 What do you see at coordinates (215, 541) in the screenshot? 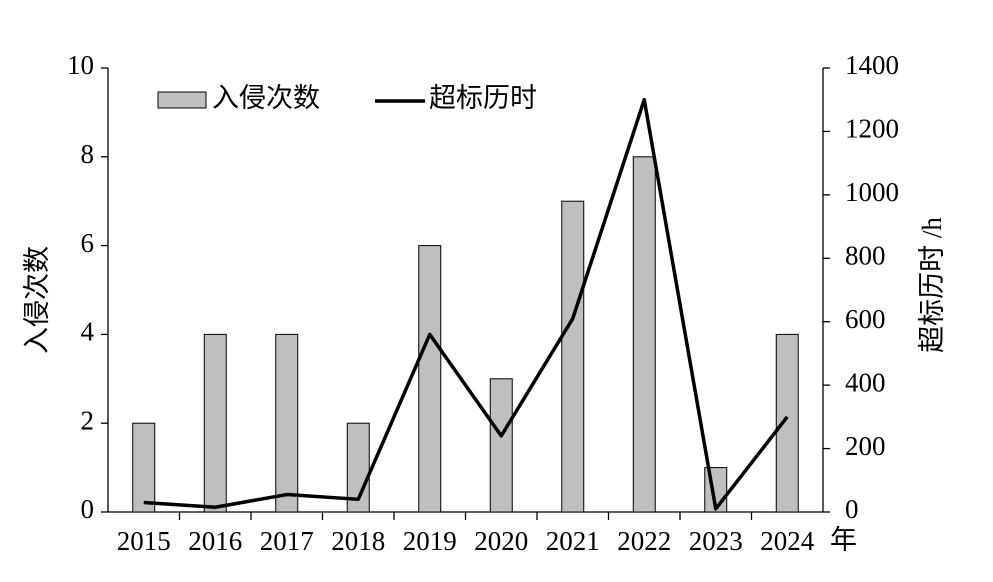
I see `x-tick-label: 2016` at bounding box center [215, 541].